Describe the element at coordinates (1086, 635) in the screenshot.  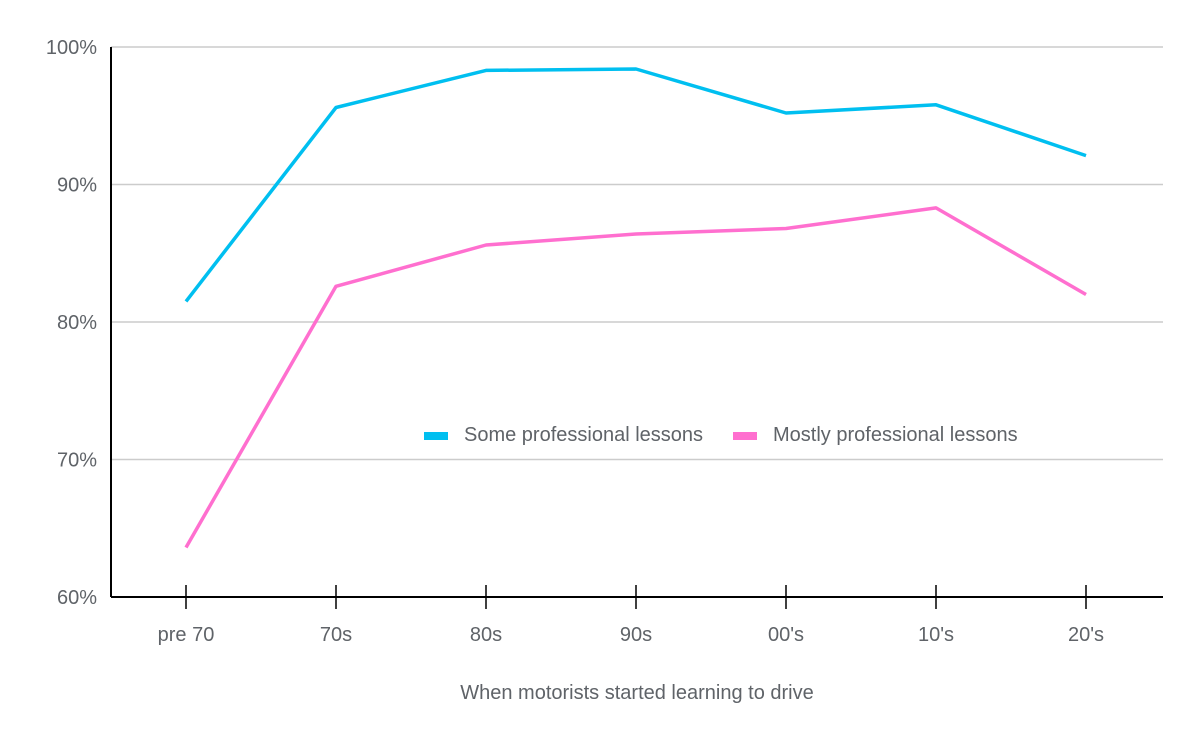
I see `x-tick-label: 20's` at that location.